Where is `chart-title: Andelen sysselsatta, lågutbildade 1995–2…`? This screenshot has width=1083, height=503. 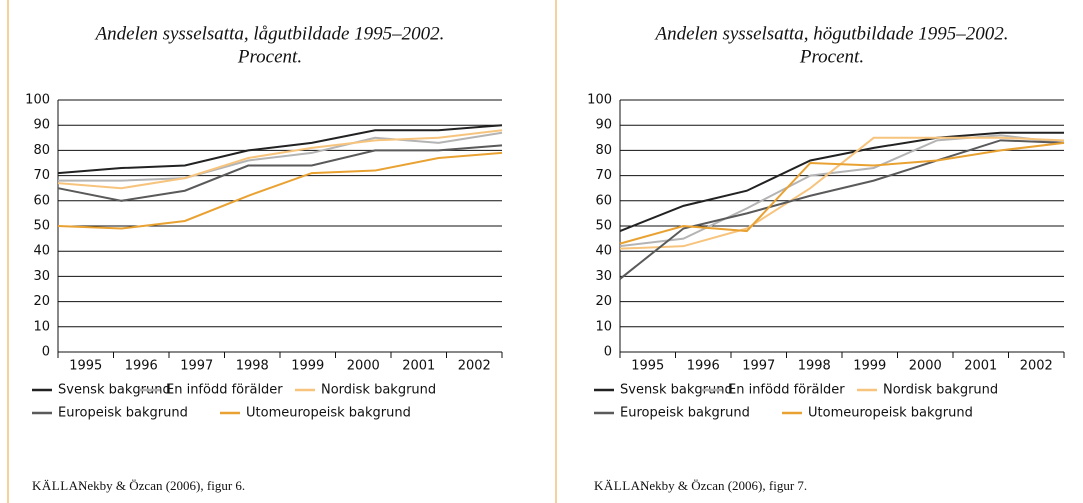 chart-title: Andelen sysselsatta, lågutbildade 1995–2… is located at coordinates (269, 33).